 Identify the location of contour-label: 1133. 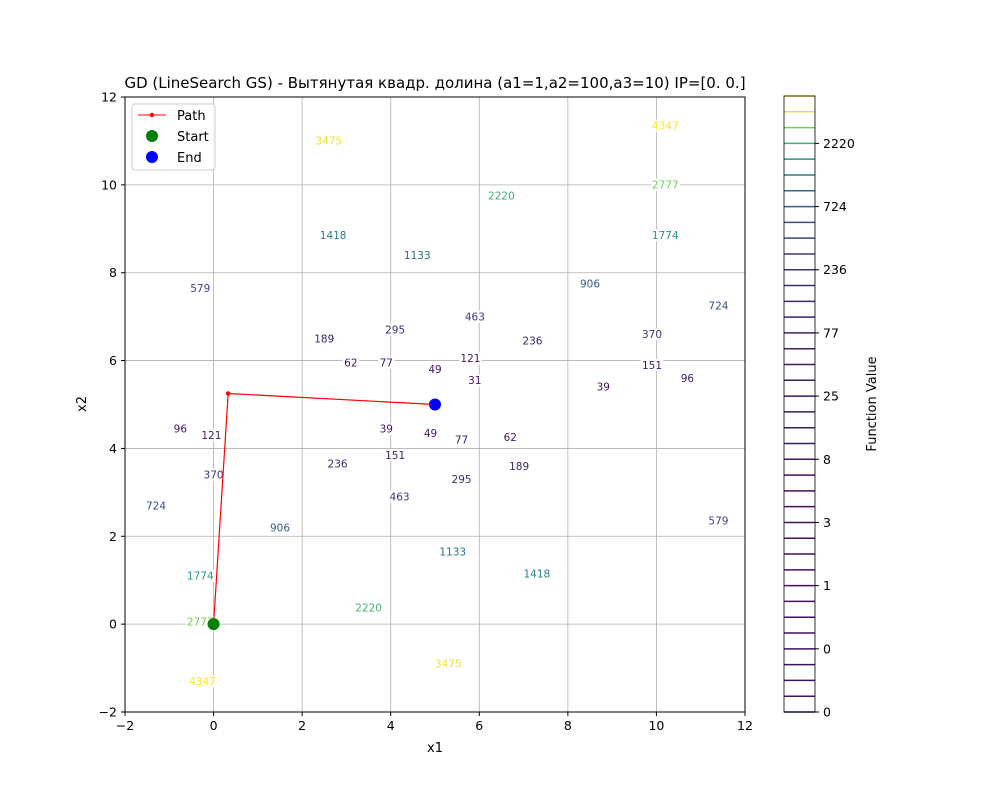
(417, 256).